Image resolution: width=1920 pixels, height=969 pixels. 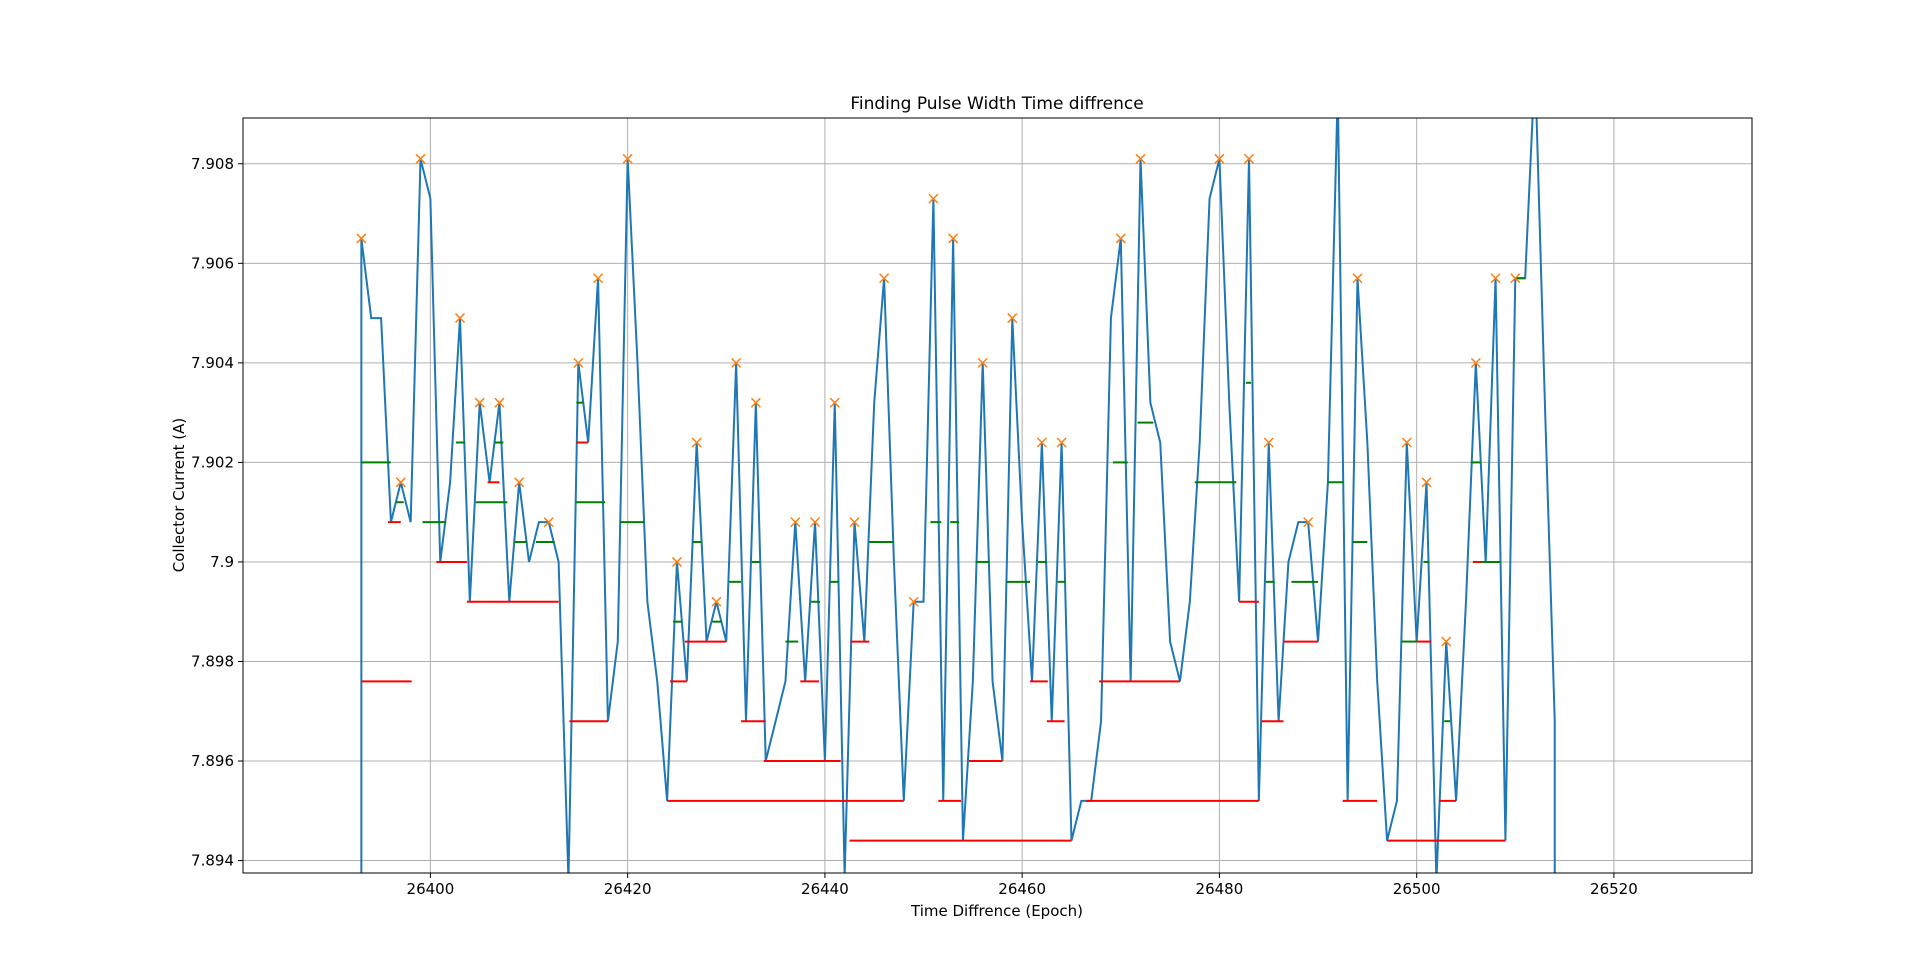 I want to click on x-tick-label: 26520, so click(x=1614, y=889).